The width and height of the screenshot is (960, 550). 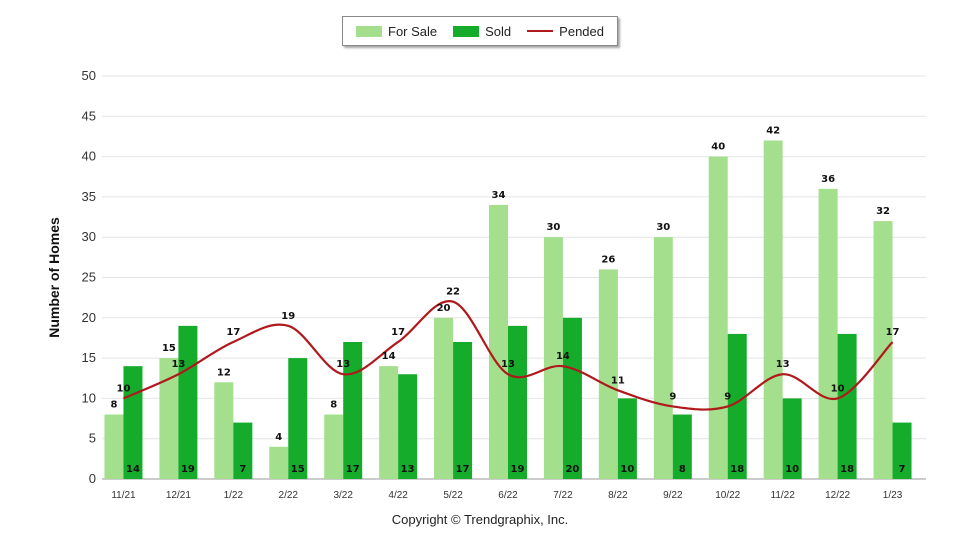 What do you see at coordinates (572, 469) in the screenshot?
I see `data-label-sold: 20` at bounding box center [572, 469].